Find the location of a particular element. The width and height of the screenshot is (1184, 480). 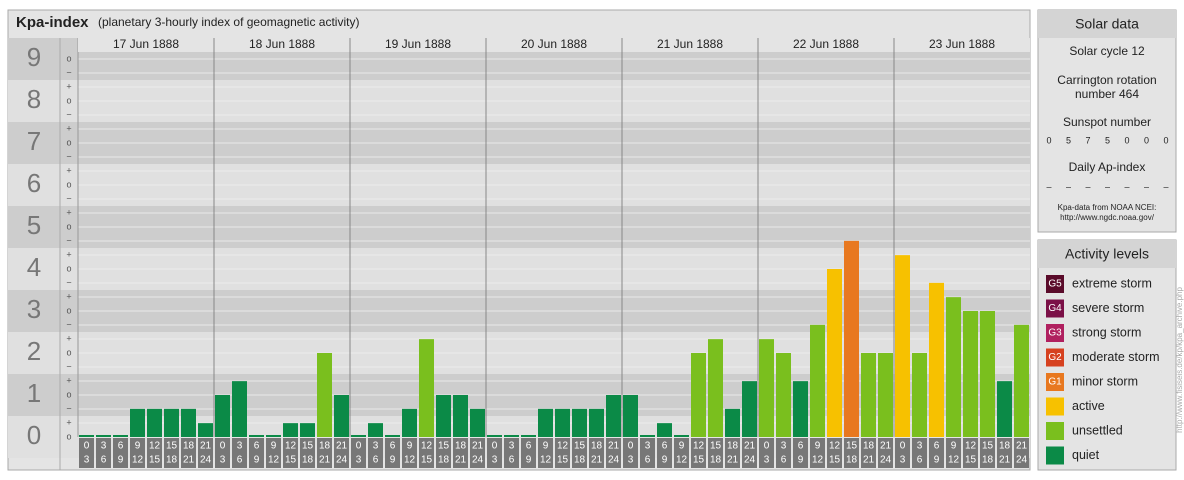

carrington: number 464 is located at coordinates (1107, 94).